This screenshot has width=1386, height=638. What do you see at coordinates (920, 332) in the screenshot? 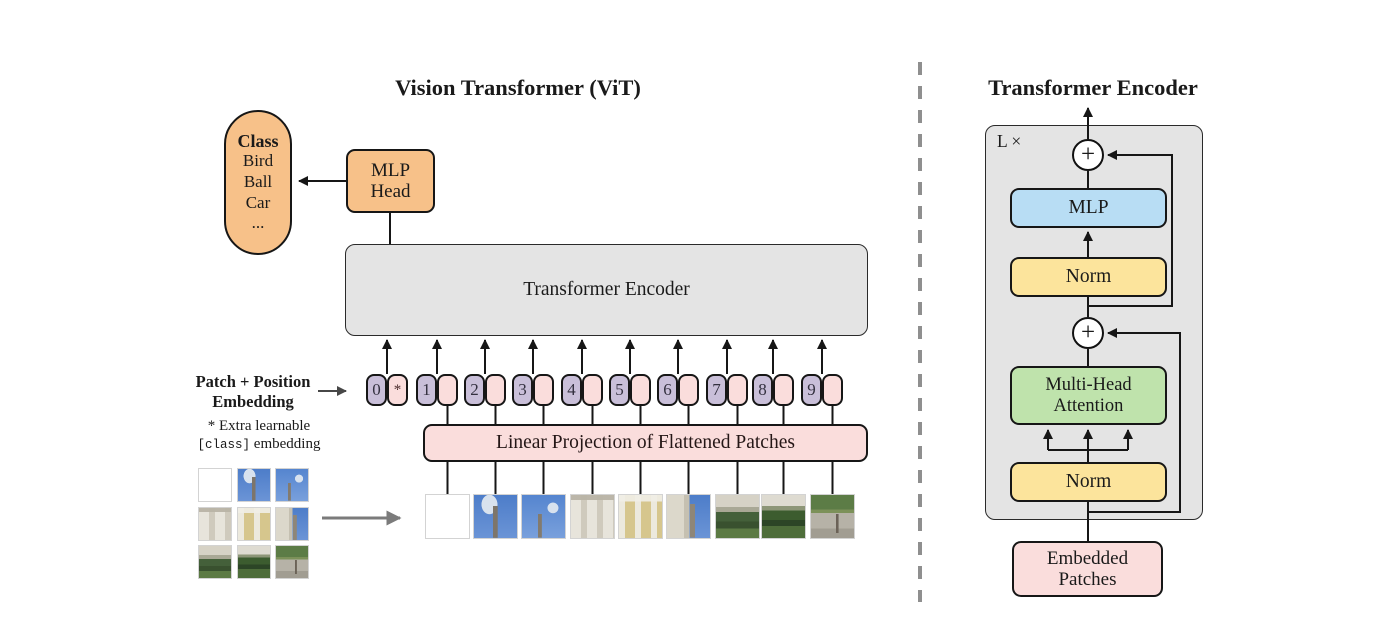
I see `dashed-divider` at bounding box center [920, 332].